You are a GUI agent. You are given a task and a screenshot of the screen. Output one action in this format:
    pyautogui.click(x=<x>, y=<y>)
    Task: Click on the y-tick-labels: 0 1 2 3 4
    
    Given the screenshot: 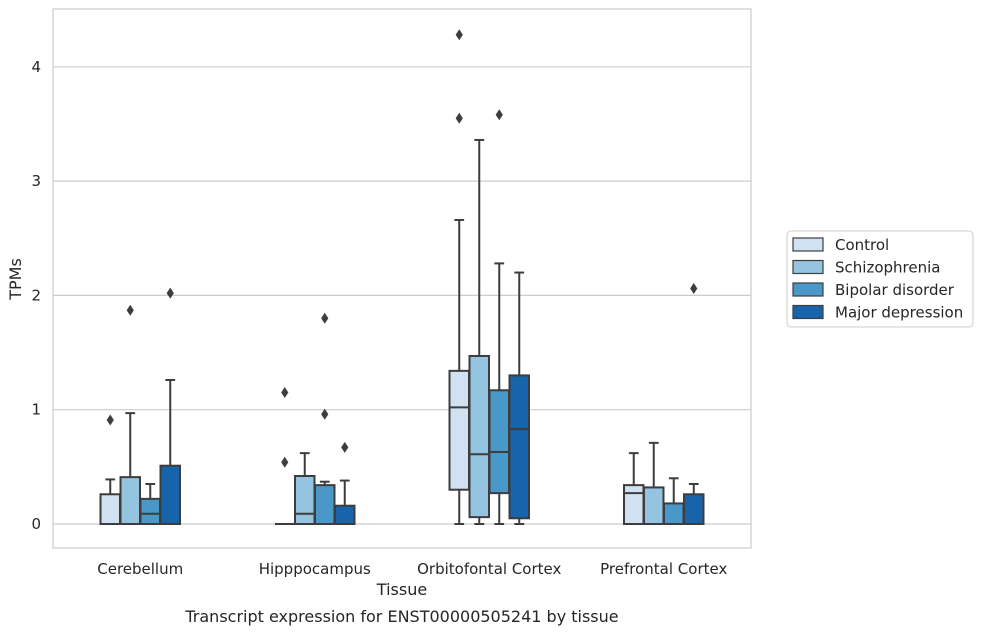 What is the action you would take?
    pyautogui.click(x=36, y=295)
    